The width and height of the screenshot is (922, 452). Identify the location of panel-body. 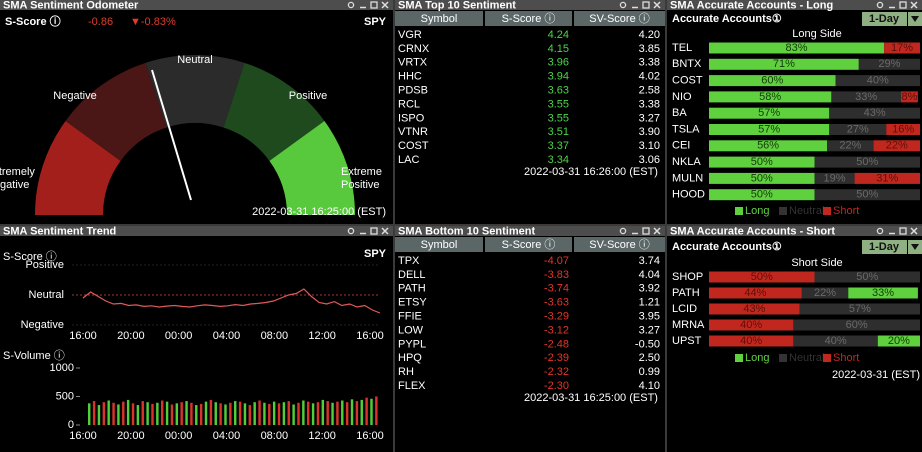
(530, 112).